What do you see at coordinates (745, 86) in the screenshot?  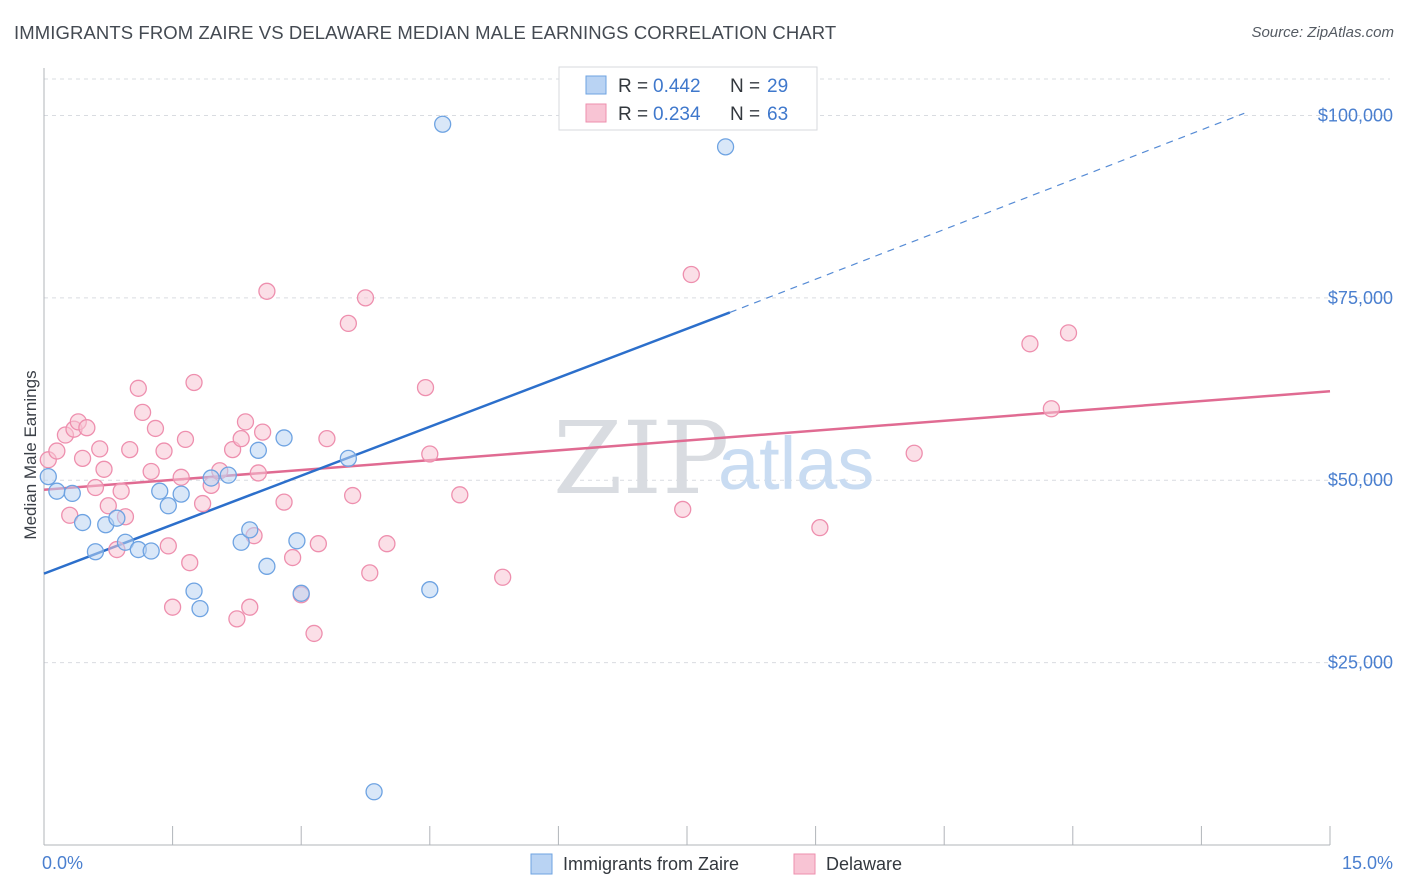 I see `legend-n-label-1: N =` at bounding box center [745, 86].